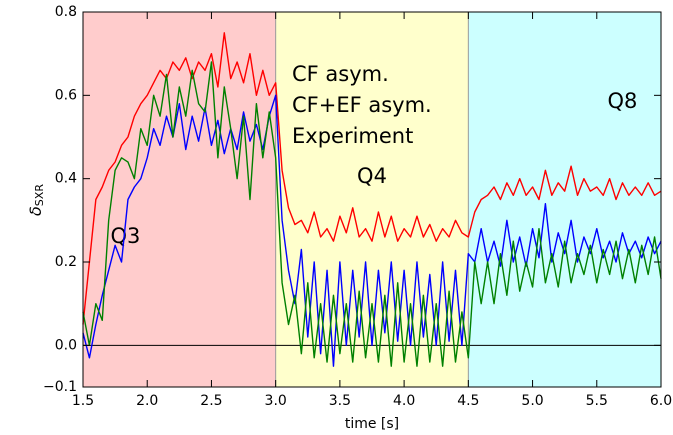  Describe the element at coordinates (35, 211) in the screenshot. I see `y-symbol: δ` at that location.